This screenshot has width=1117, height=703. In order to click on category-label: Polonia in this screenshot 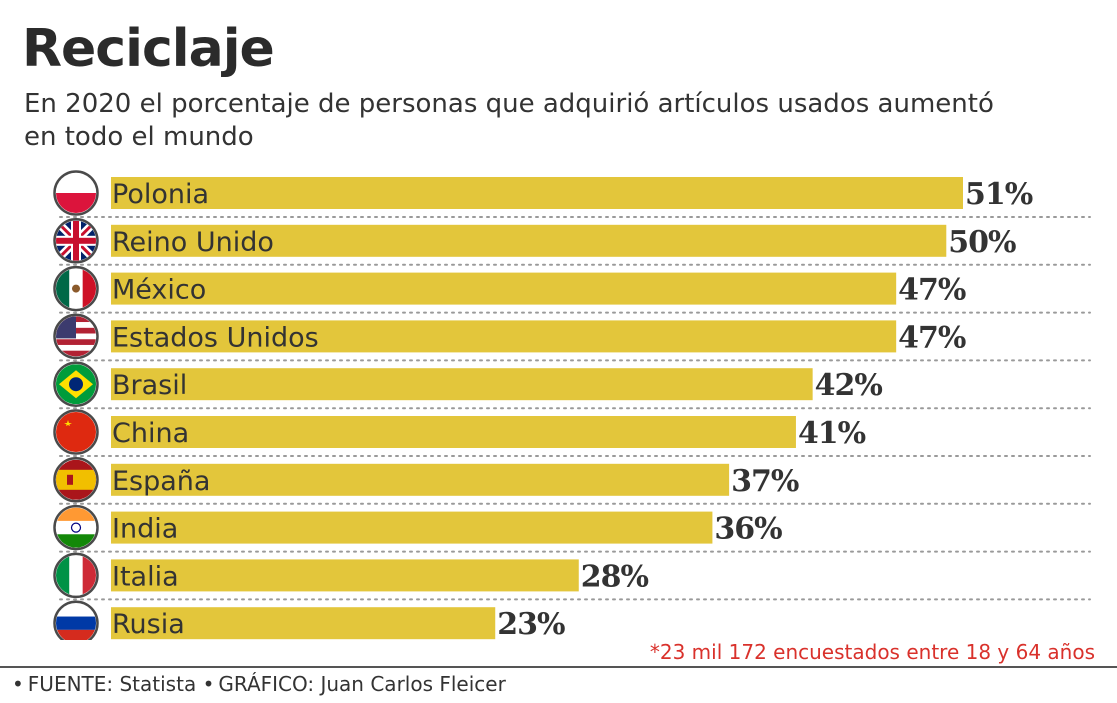, I will do `click(160, 194)`.